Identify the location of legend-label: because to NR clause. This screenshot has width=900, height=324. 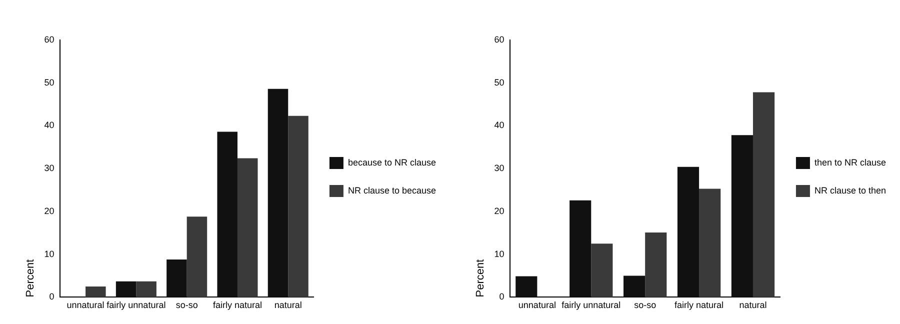
(392, 162).